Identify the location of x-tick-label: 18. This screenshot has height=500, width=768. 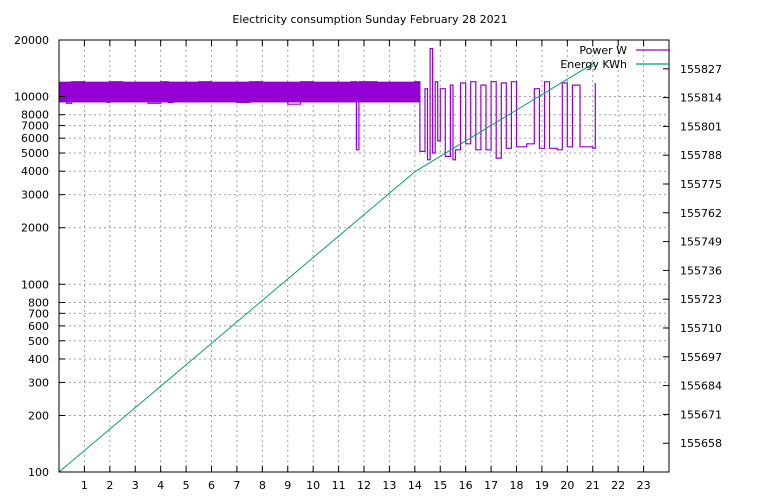
(517, 485).